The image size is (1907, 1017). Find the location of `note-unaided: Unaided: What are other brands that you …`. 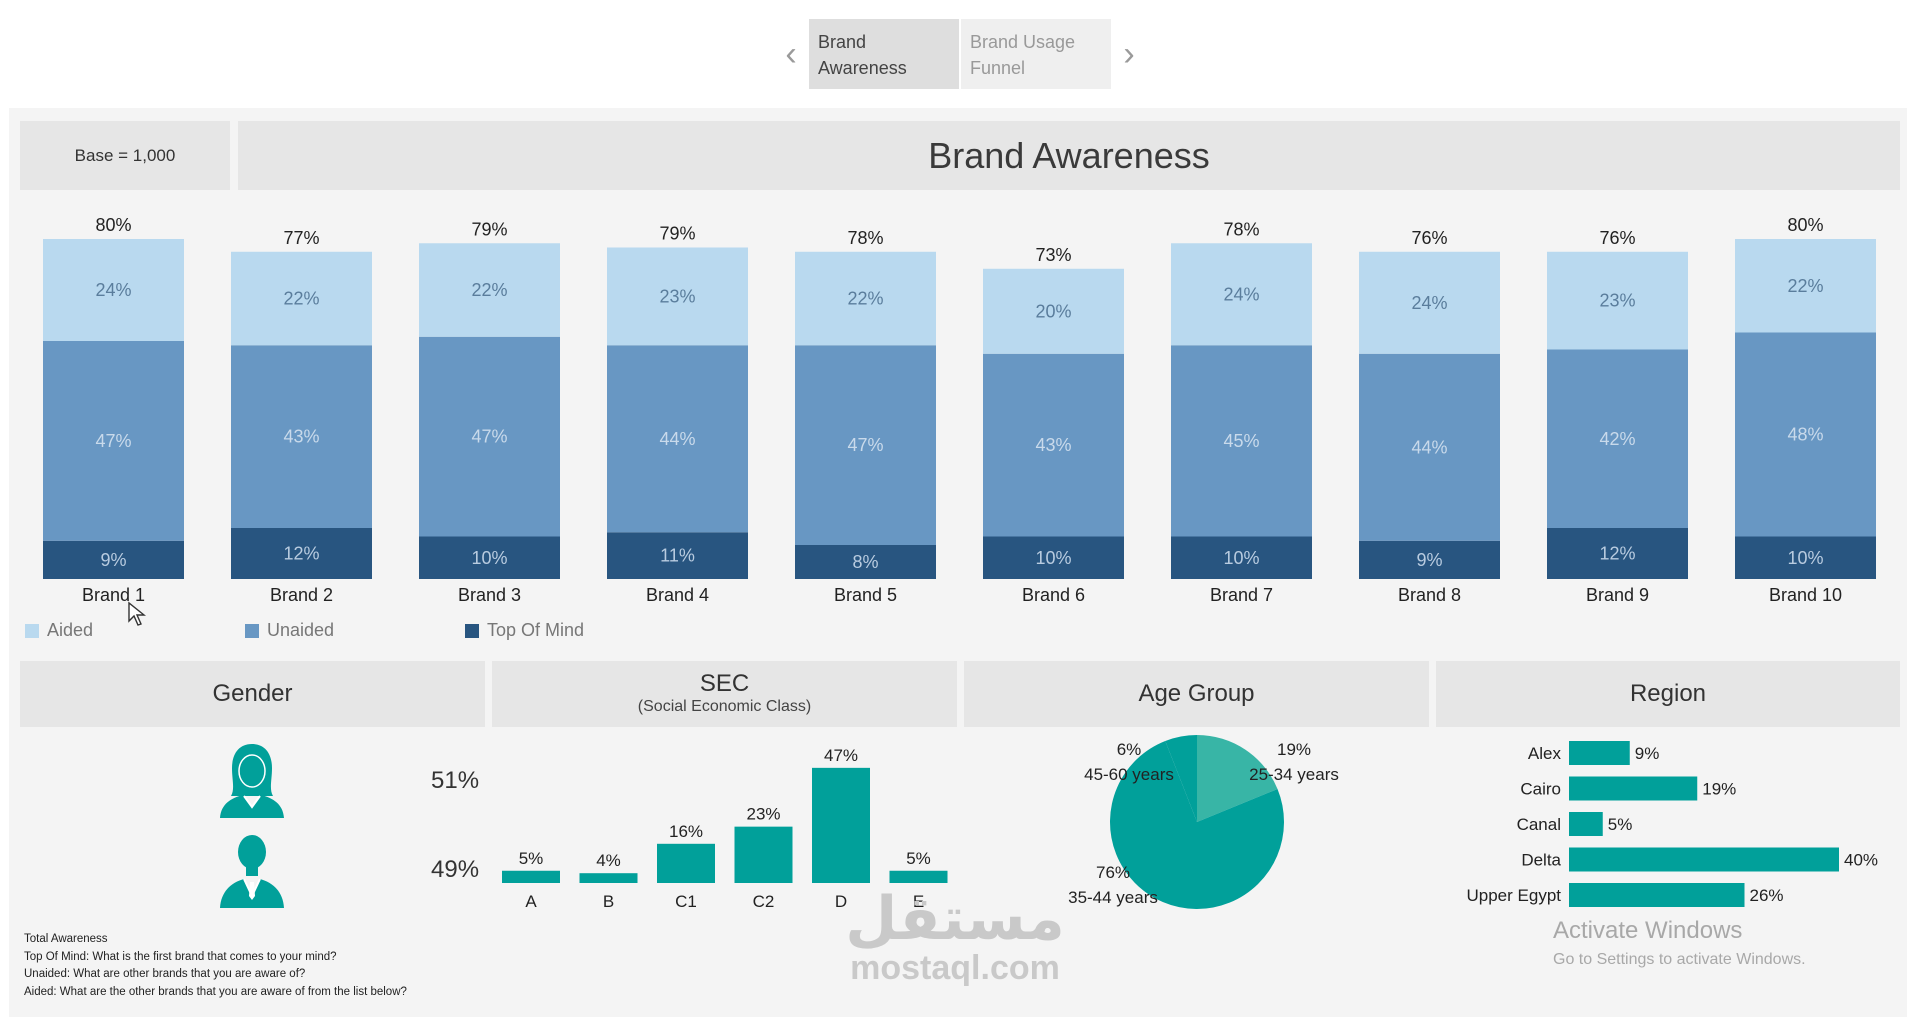

note-unaided: Unaided: What are other brands that you … is located at coordinates (165, 974).